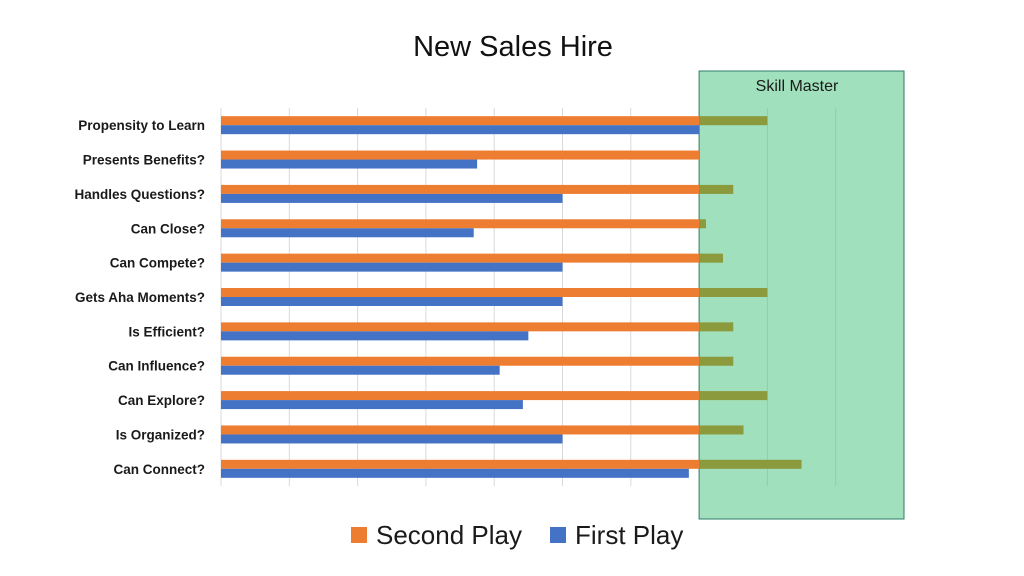  What do you see at coordinates (139, 194) in the screenshot?
I see `category-label: Handles Questions?` at bounding box center [139, 194].